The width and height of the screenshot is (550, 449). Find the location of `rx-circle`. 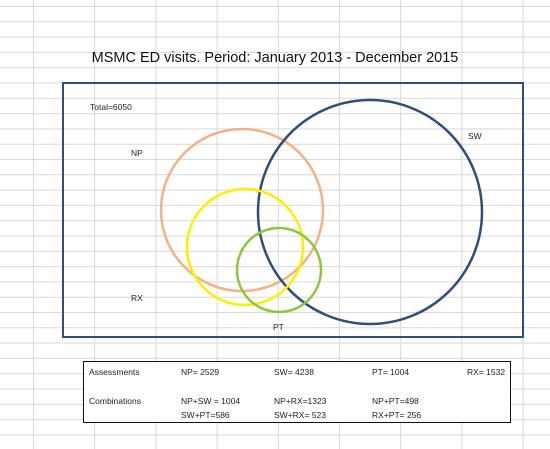

rx-circle is located at coordinates (245, 247).